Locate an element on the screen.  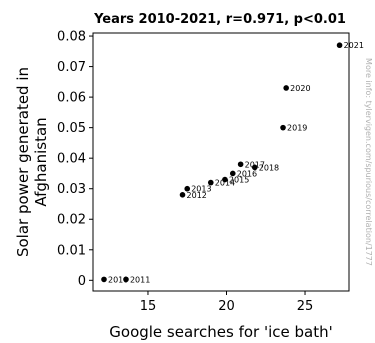
data-point-label-2012: 2012 is located at coordinates (197, 195).